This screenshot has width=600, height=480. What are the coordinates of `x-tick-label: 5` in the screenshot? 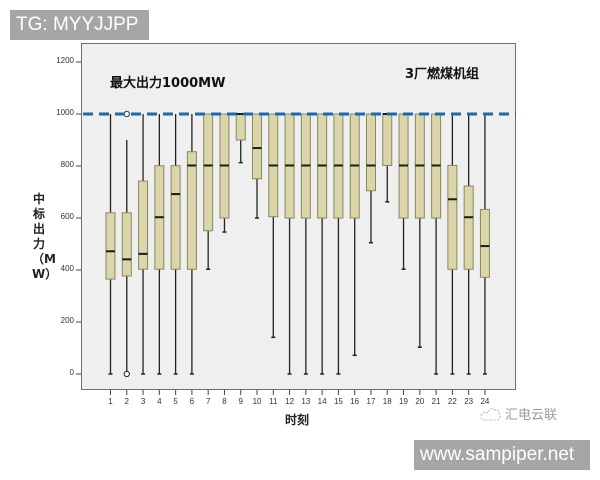 It's located at (175, 401).